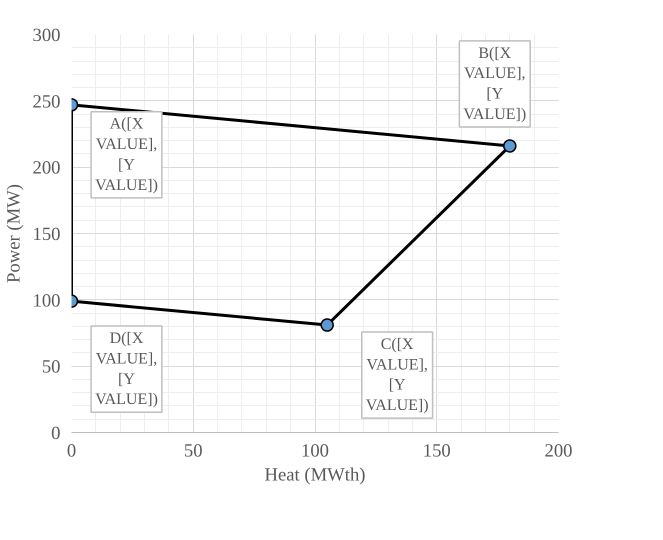 The height and width of the screenshot is (540, 663). I want to click on x-tick-label: 200, so click(558, 451).